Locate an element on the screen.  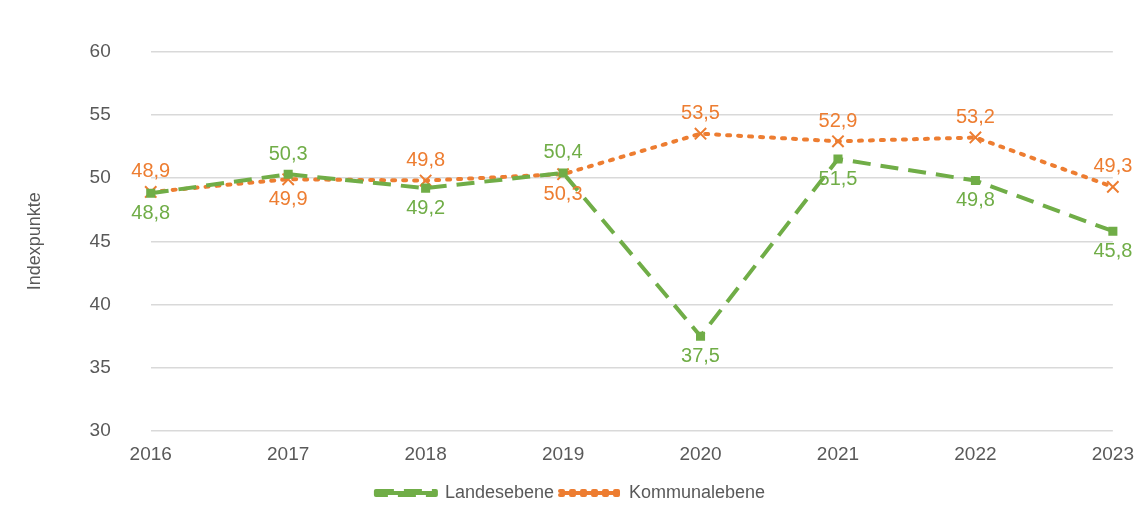
x-tick-label: 2021 is located at coordinates (838, 453).